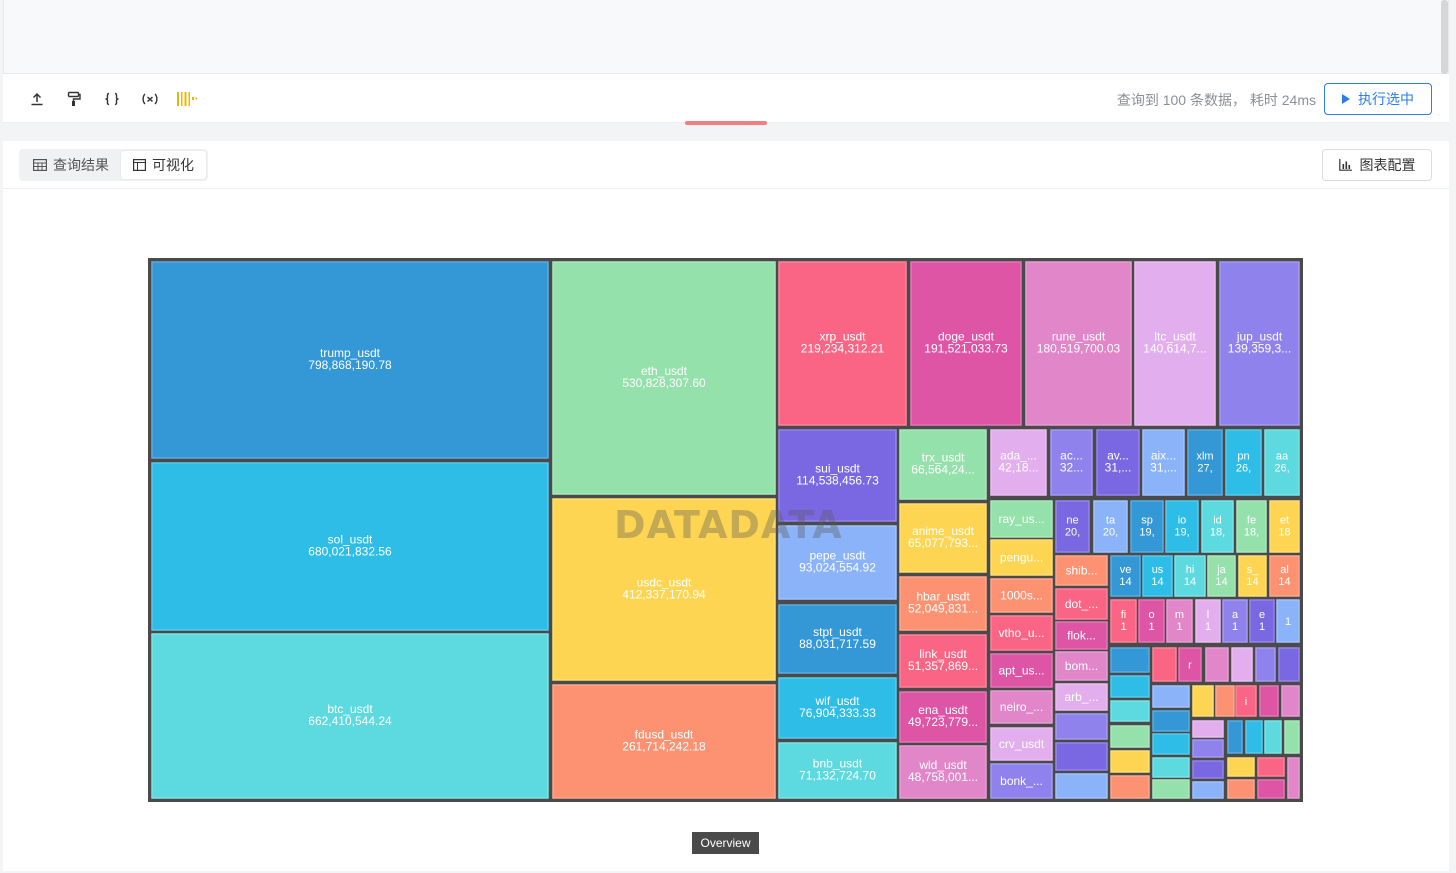 Image resolution: width=1456 pixels, height=873 pixels. I want to click on editor-scrollbar, so click(1444, 37).